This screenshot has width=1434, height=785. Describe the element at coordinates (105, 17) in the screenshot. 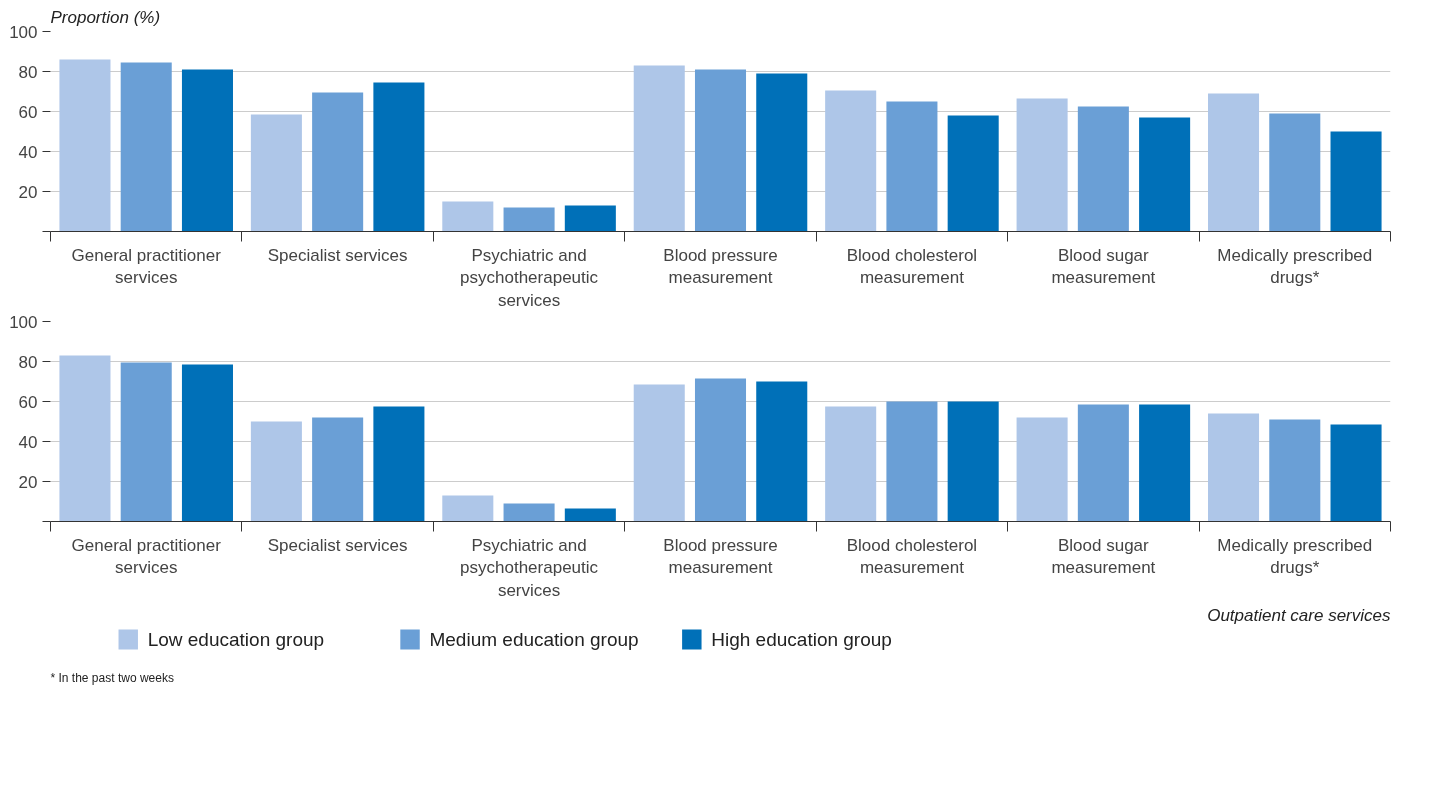

I see `y-axis-title: Proportion (%)` at that location.